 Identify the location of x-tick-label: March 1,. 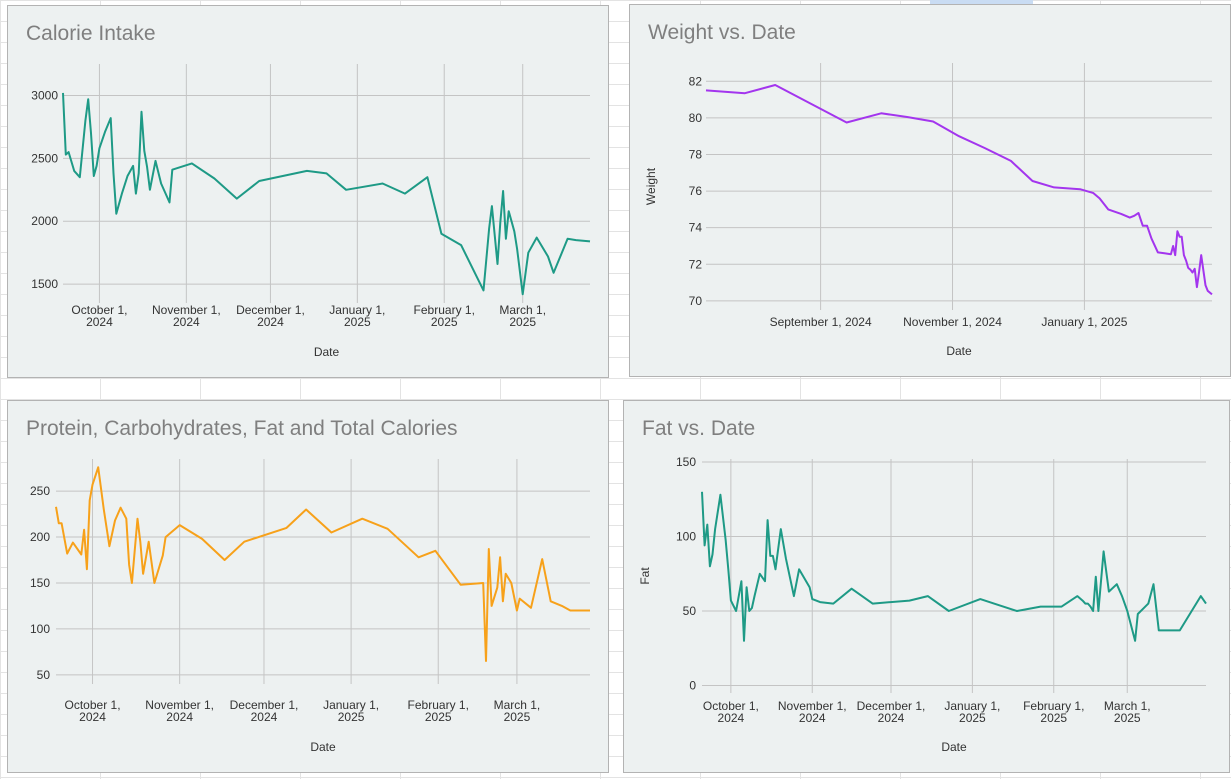
(522, 310).